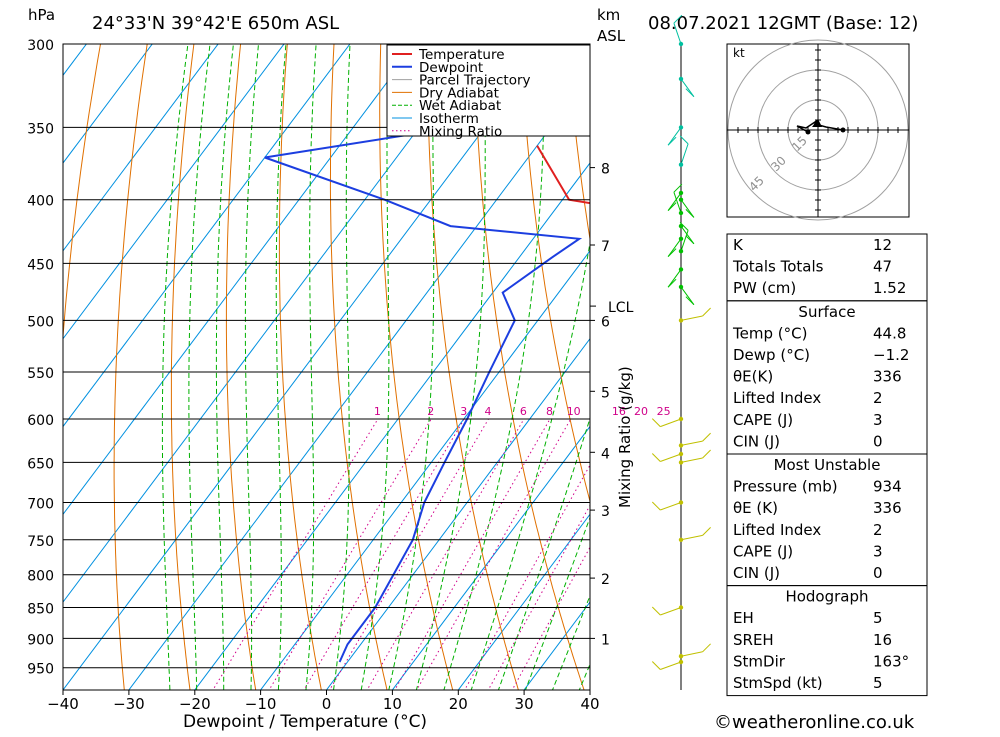 The image size is (1000, 737). Describe the element at coordinates (753, 640) in the screenshot. I see `stats-row-label: SREH` at that location.